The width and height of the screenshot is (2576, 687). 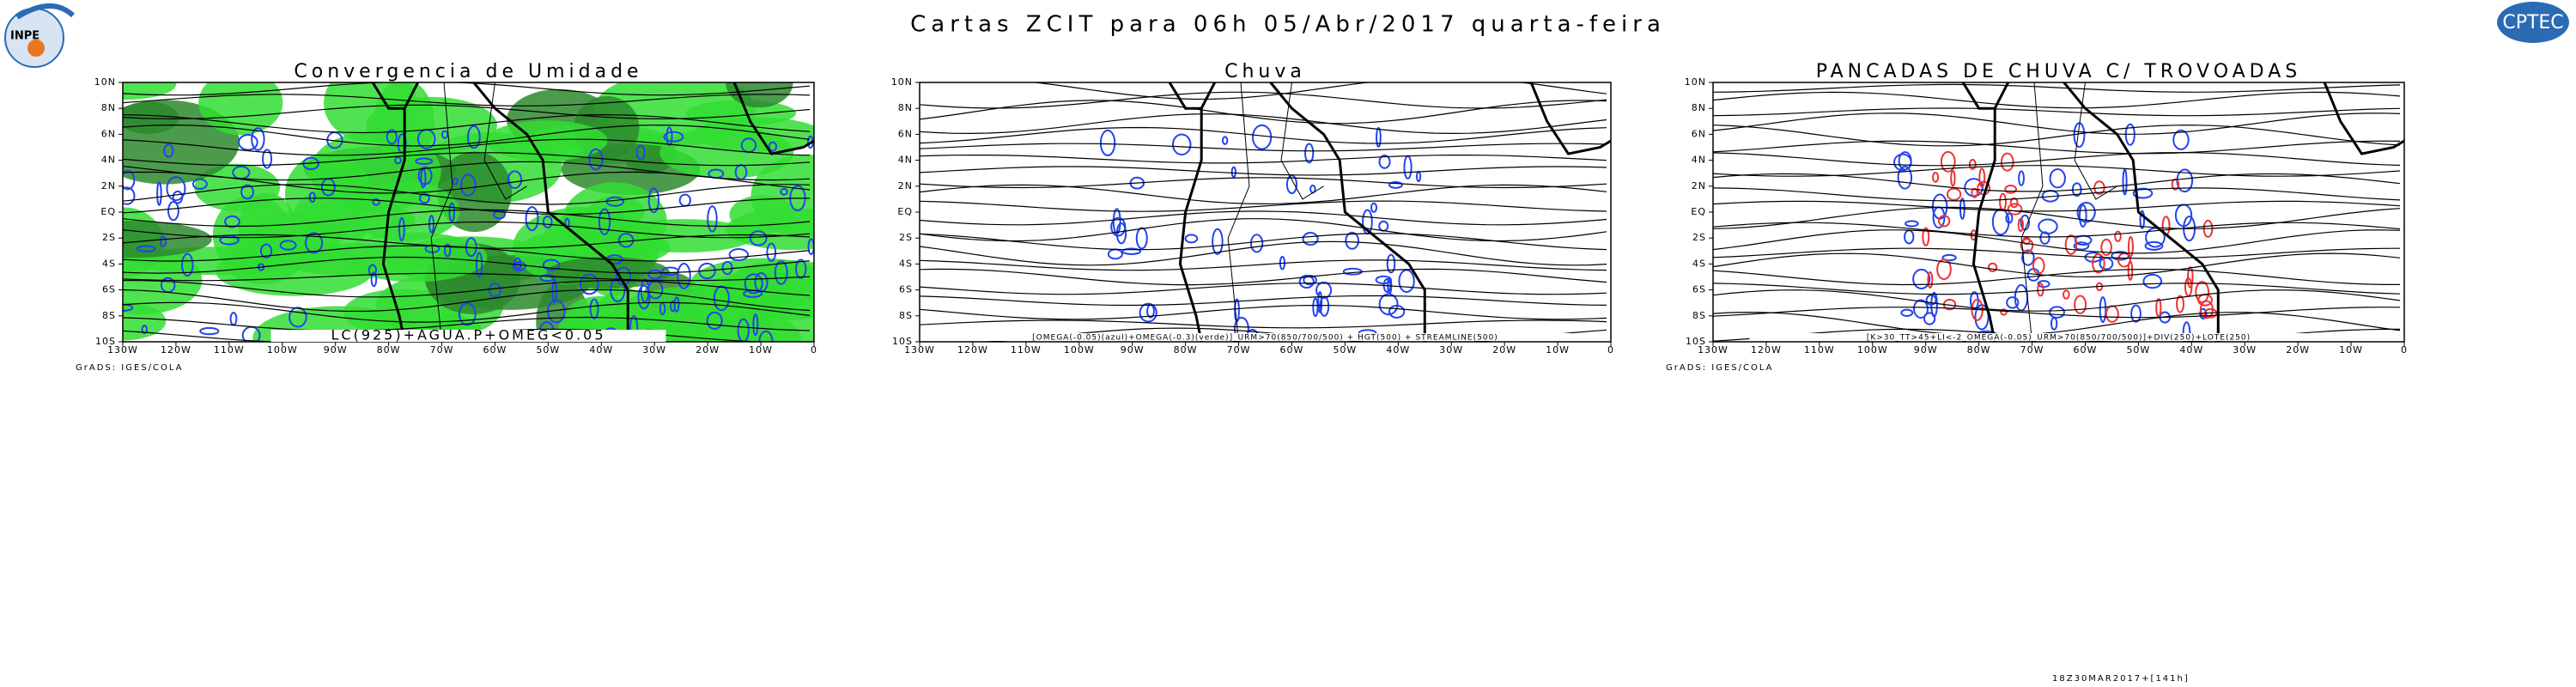 What do you see at coordinates (109, 133) in the screenshot?
I see `lat-label: 6N` at bounding box center [109, 133].